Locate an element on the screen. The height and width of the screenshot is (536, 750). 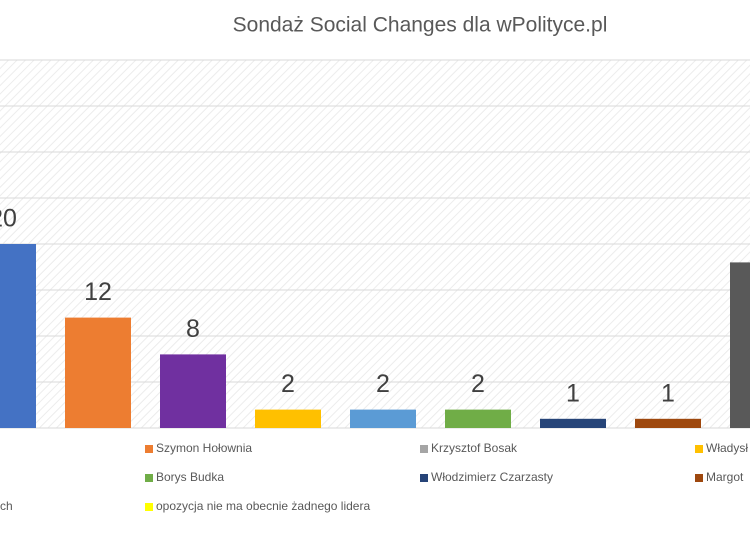
legend-label: ch is located at coordinates (6, 506).